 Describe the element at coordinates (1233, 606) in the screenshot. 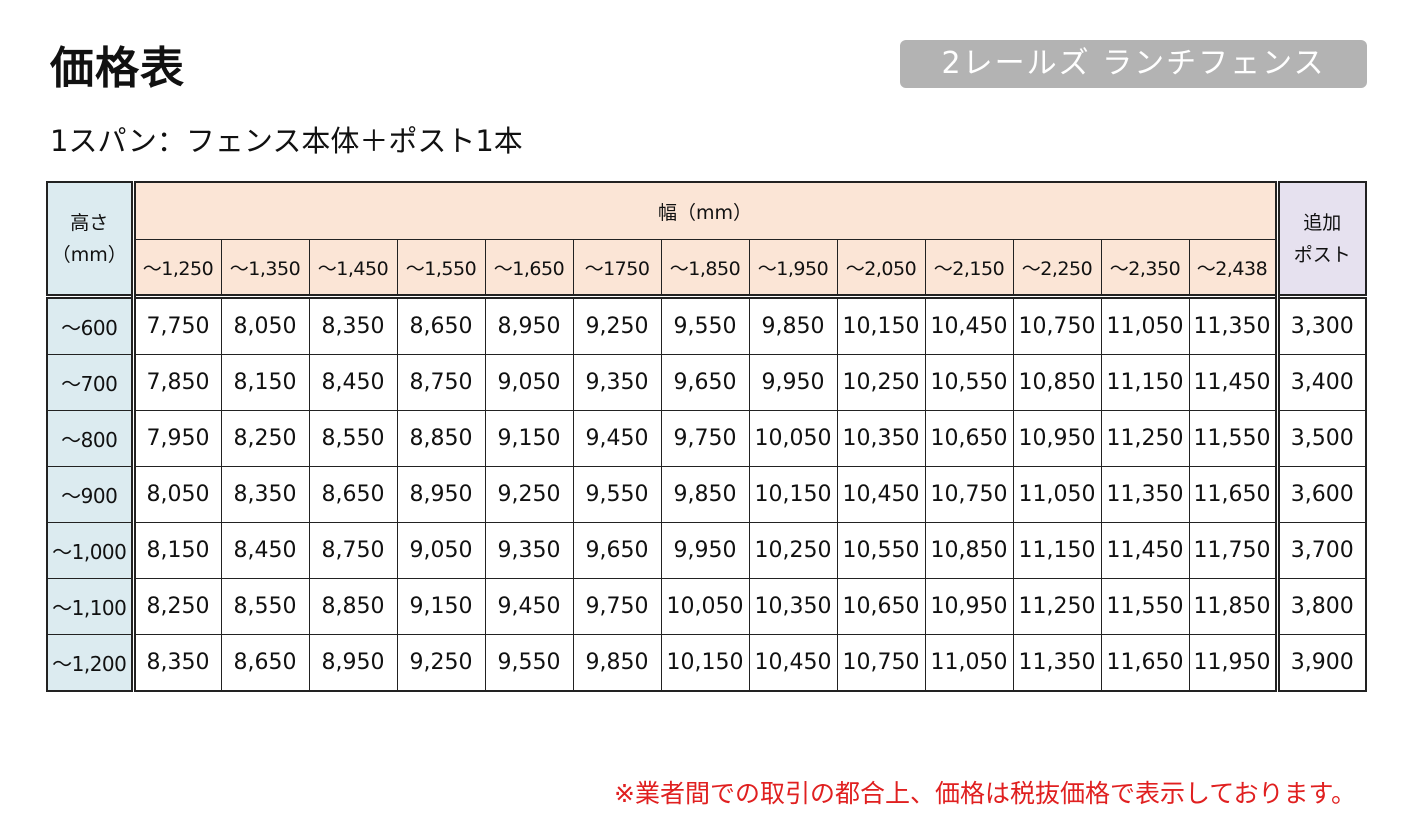

I see `price-cell: 11,850` at that location.